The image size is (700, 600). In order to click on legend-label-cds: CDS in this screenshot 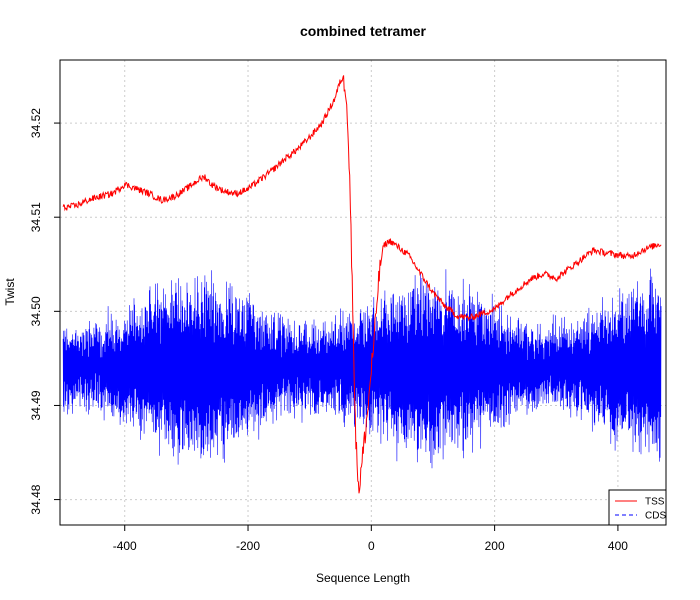, I will do `click(655, 516)`.